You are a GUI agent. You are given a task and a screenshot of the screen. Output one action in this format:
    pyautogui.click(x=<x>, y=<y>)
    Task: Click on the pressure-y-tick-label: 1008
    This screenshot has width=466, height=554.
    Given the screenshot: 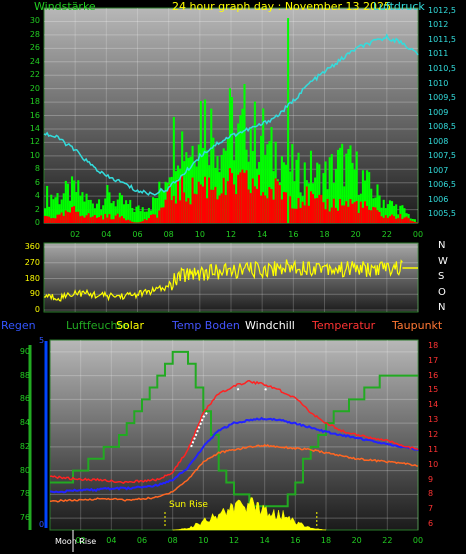 What is the action you would take?
    pyautogui.click(x=438, y=141)
    